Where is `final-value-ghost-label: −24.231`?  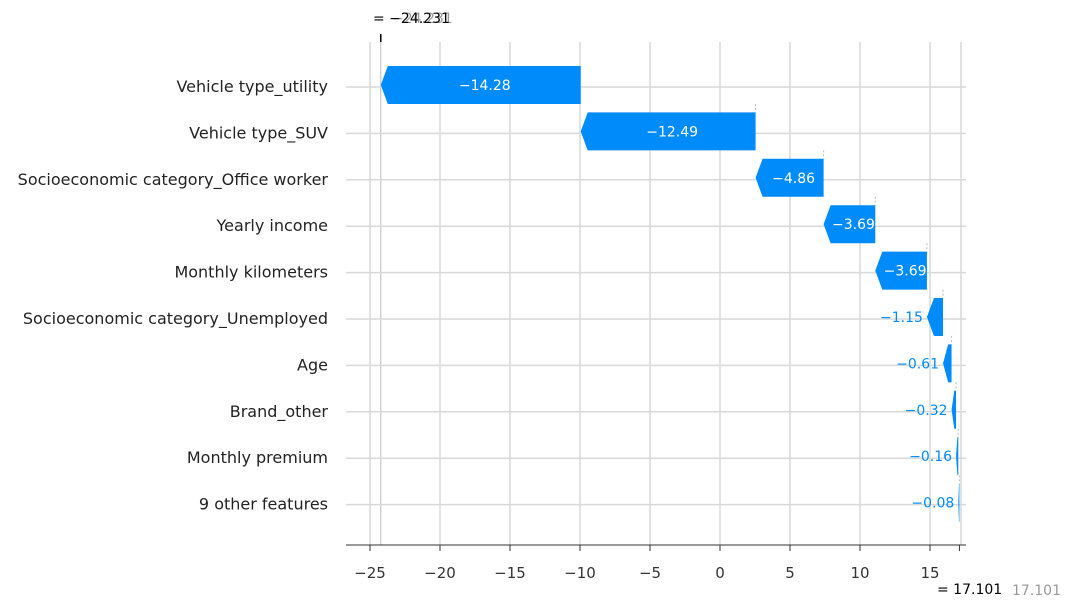 final-value-ghost-label: −24.231 is located at coordinates (422, 19).